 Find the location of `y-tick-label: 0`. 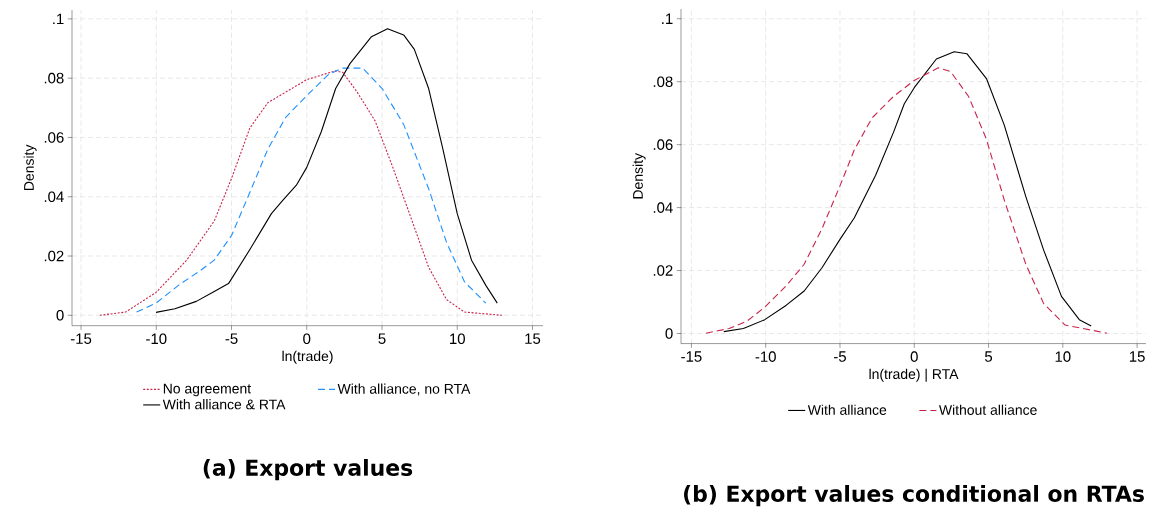

y-tick-label: 0 is located at coordinates (60, 315).